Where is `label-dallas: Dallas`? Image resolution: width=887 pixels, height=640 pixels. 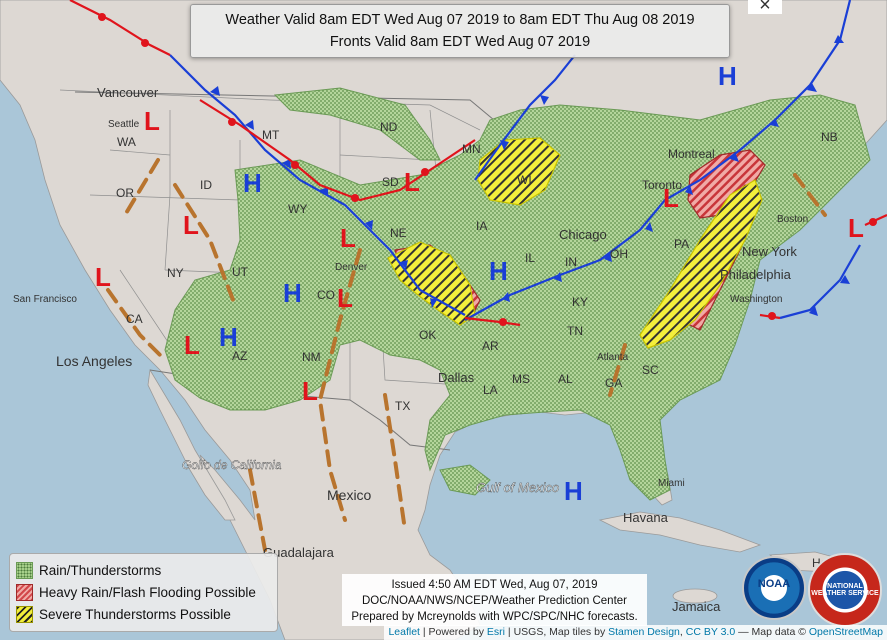 label-dallas: Dallas is located at coordinates (456, 377).